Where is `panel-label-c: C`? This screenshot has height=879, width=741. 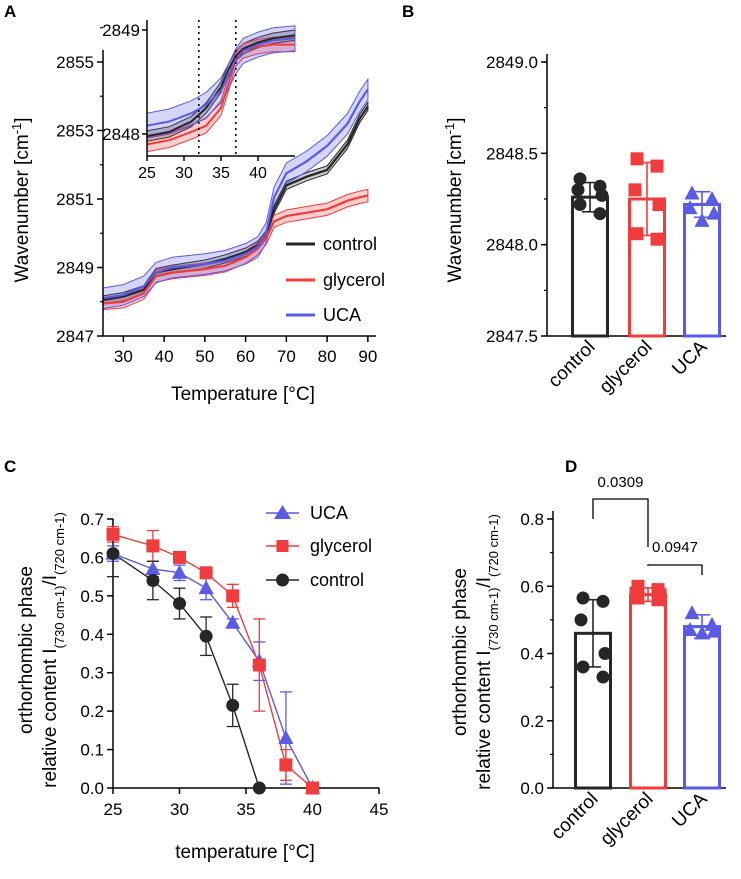 panel-label-c: C is located at coordinates (10, 466).